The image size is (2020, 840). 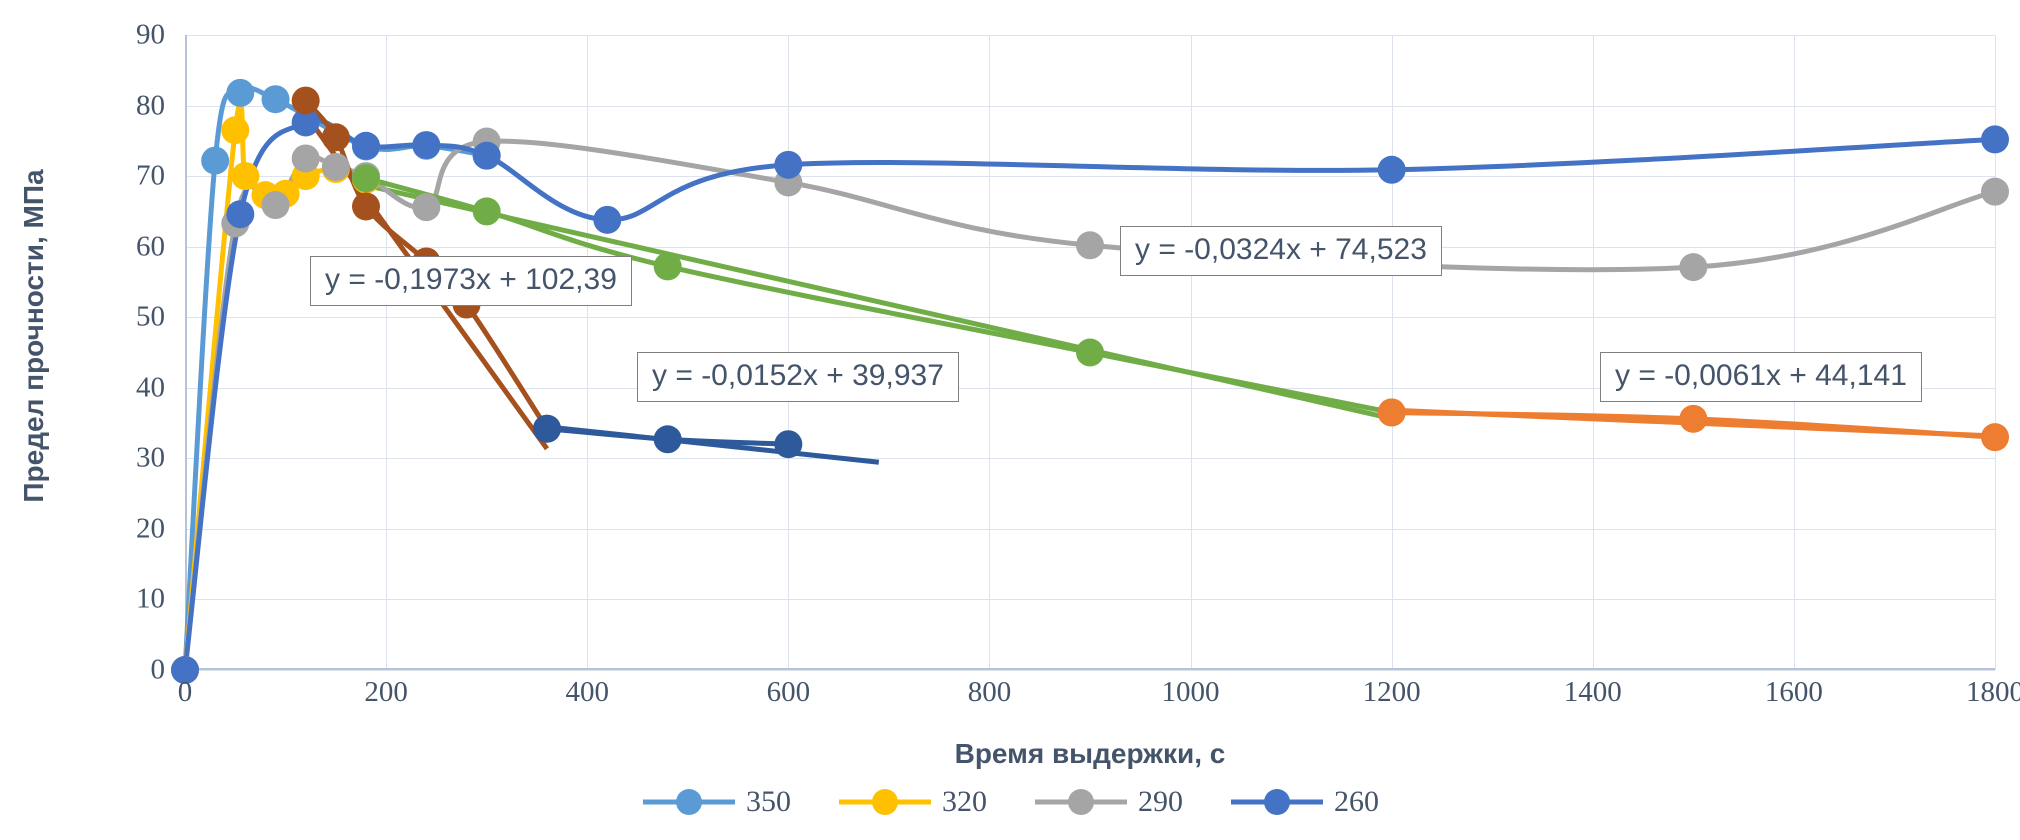 I want to click on x-axis-ticks: 0 200 400 600 800 1000 1200 1400 1600 1800, so click(x=1099, y=701).